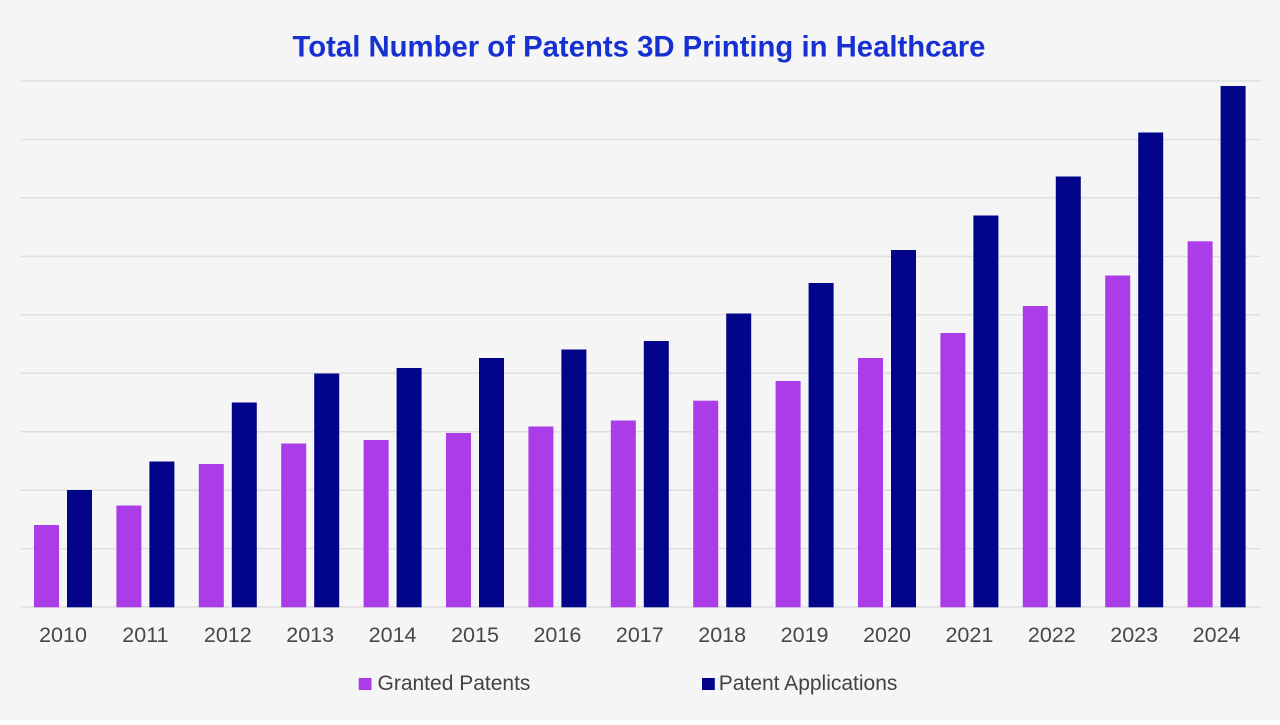  I want to click on svg-text: 2012, so click(228, 635).